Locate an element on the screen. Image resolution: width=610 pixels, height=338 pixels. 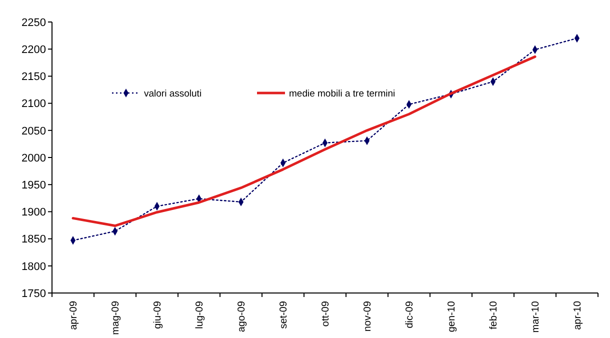
legend-label: valori assoluti is located at coordinates (173, 94).